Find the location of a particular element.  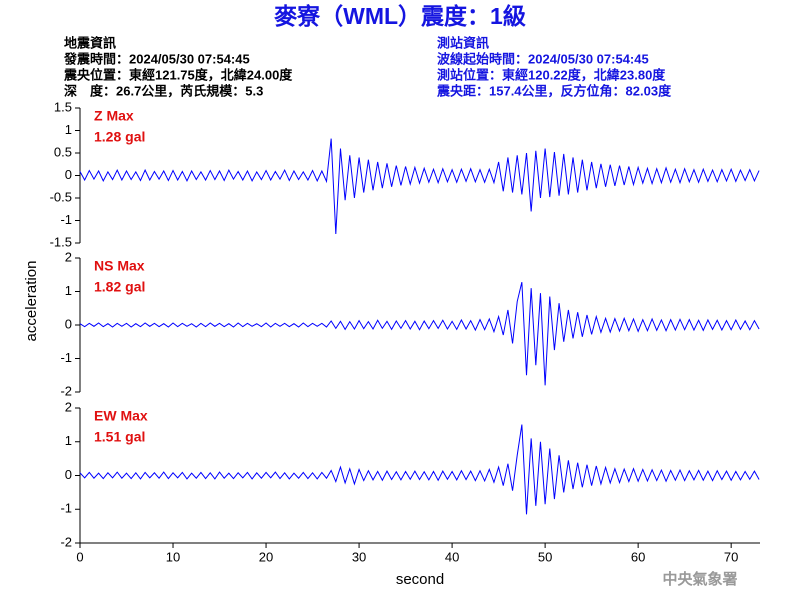

info-line: 深 度：26.7公里，芮氏規模：5.3 is located at coordinates (163, 90).